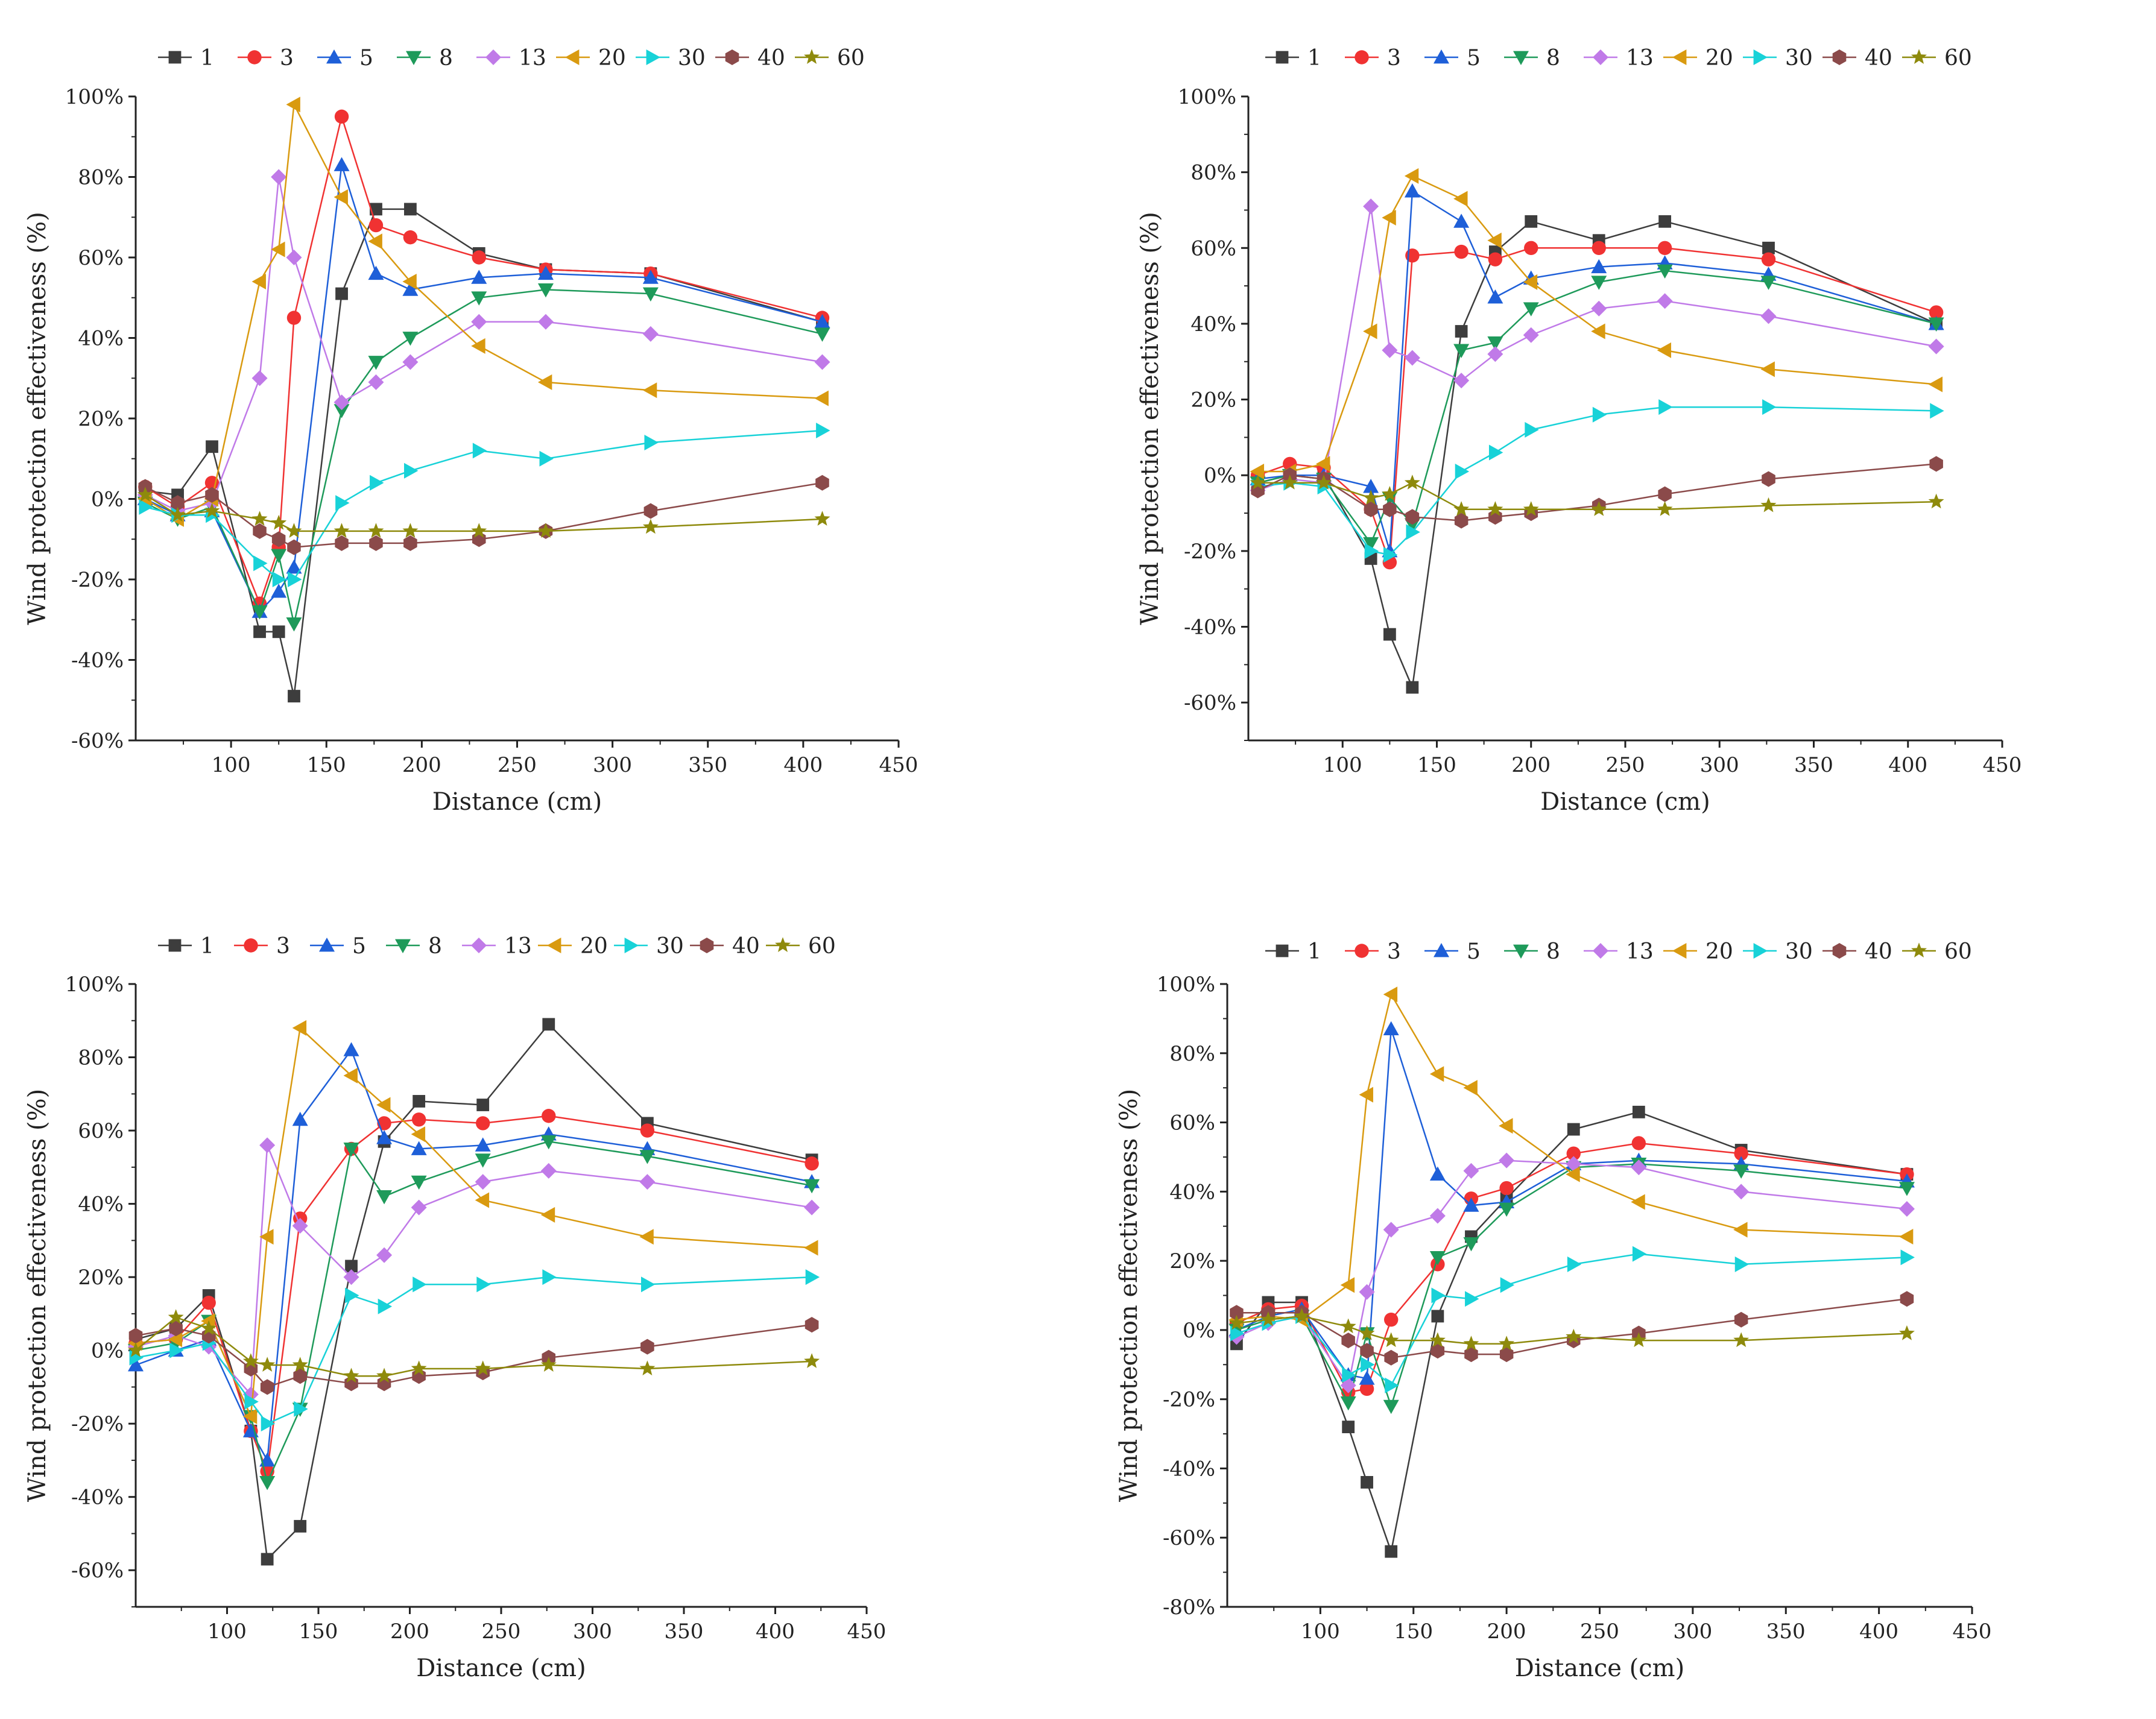  What do you see at coordinates (497, 946) in the screenshot?
I see `legend: 1 3 5 8 13 20 30 40 60` at bounding box center [497, 946].